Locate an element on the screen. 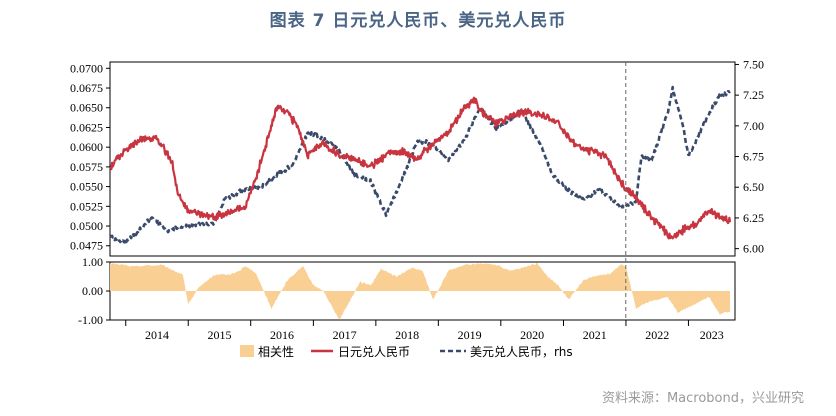 The height and width of the screenshot is (416, 836). y-left-tick-label: 0.0475 is located at coordinates (86, 246).